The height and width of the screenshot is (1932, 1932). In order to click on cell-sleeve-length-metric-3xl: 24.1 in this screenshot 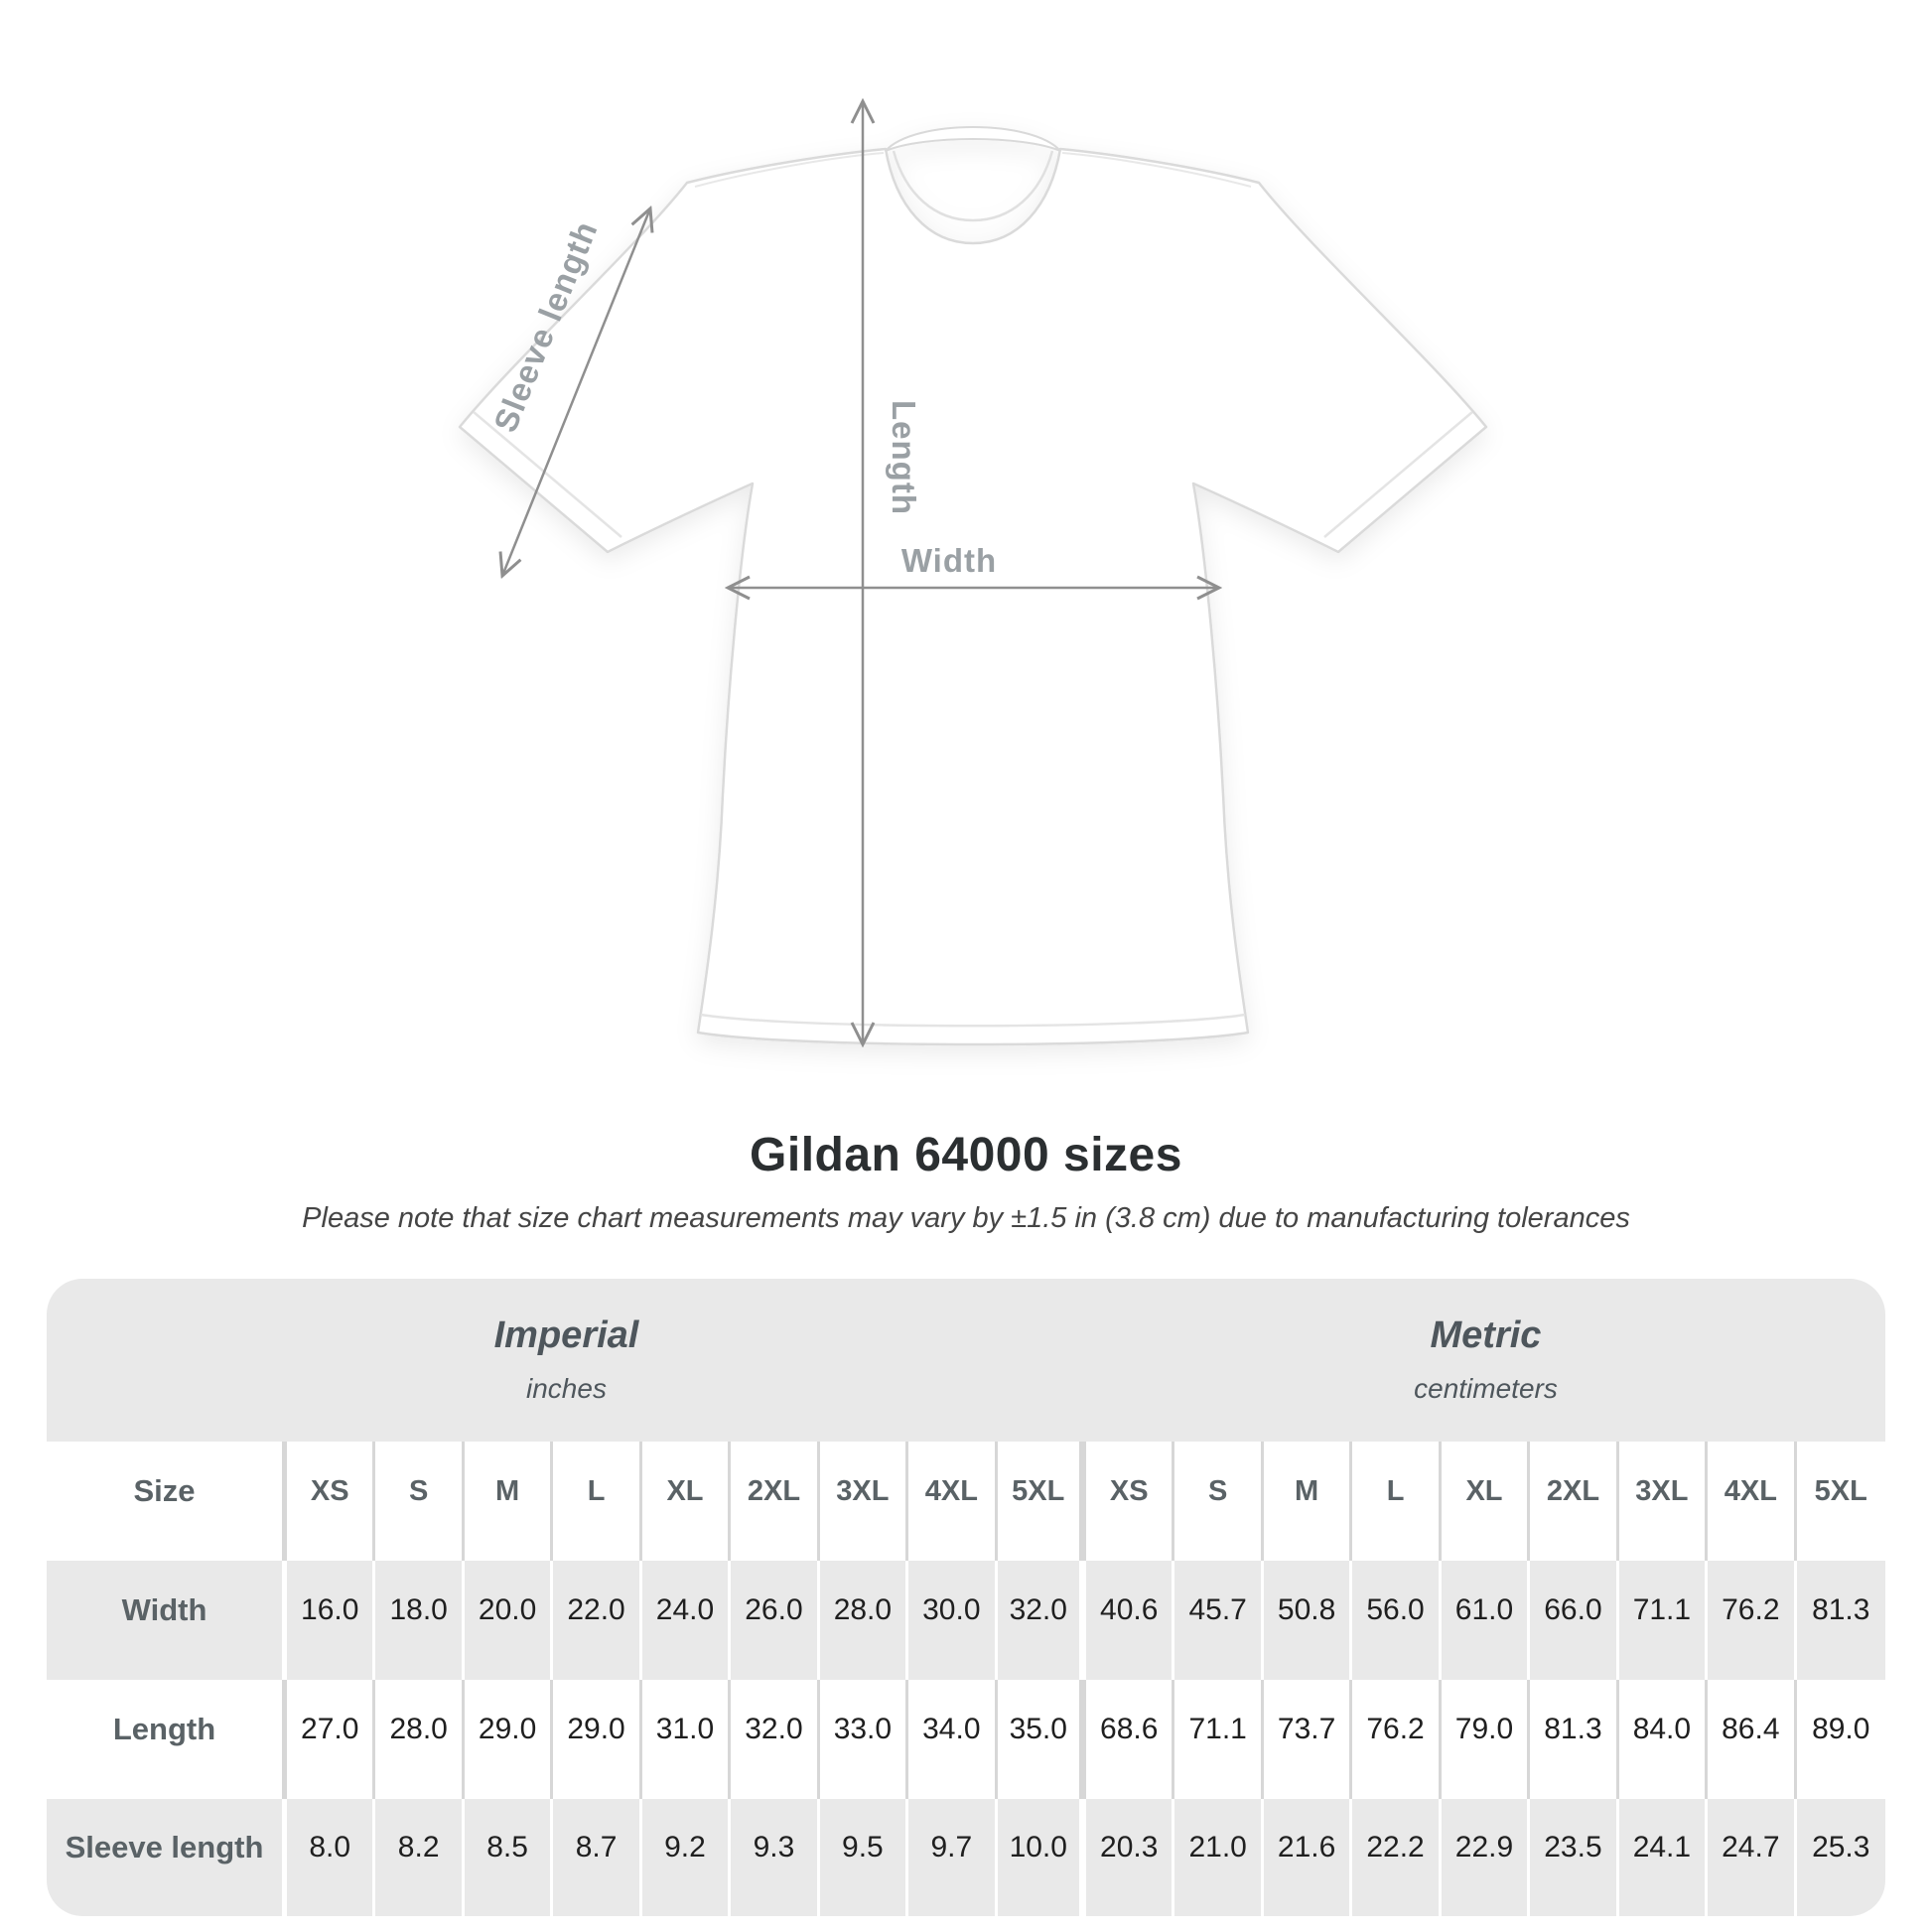, I will do `click(1664, 1857)`.